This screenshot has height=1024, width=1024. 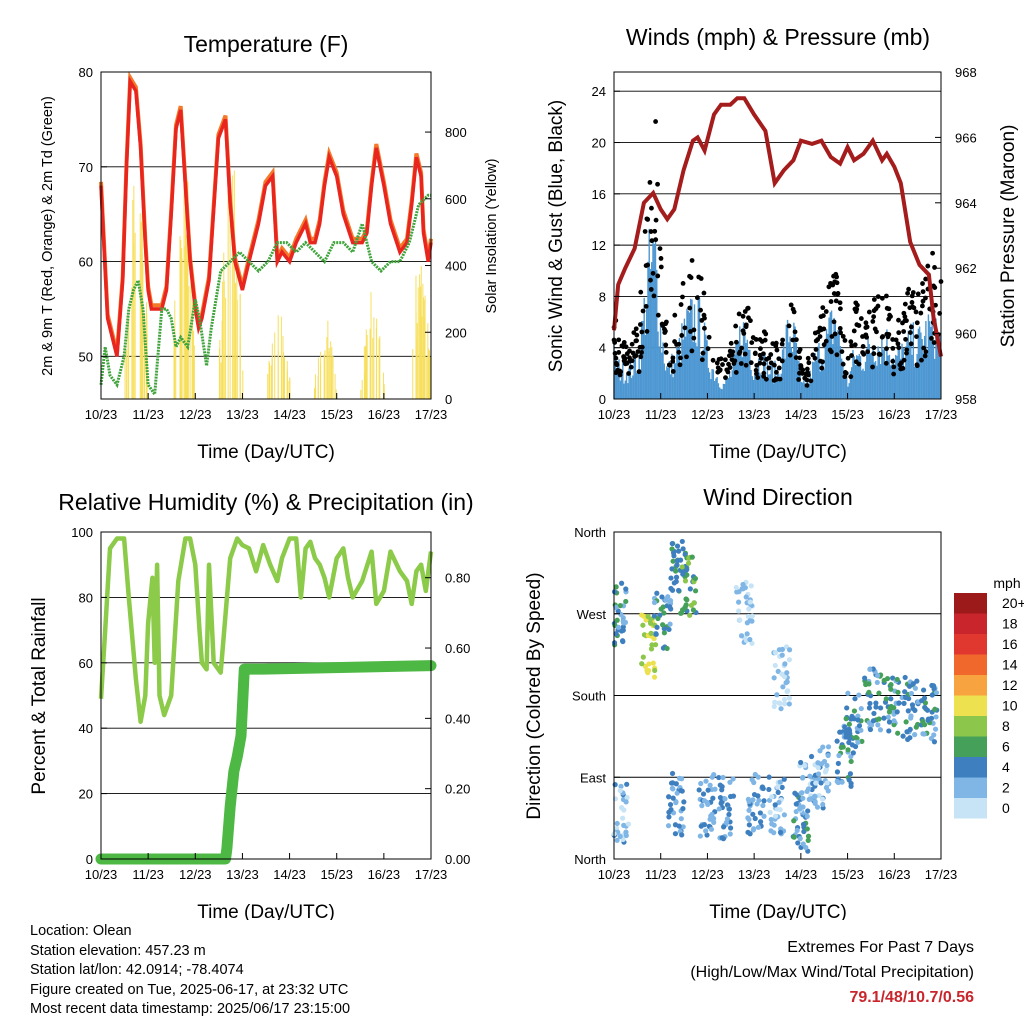 I want to click on x-tick-label: 13/23, so click(x=242, y=874).